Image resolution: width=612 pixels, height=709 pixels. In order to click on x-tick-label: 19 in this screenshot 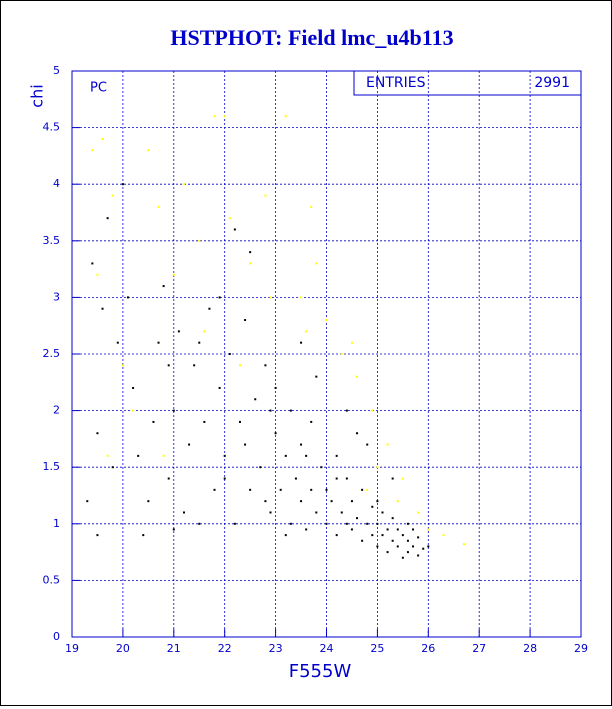, I will do `click(72, 648)`.